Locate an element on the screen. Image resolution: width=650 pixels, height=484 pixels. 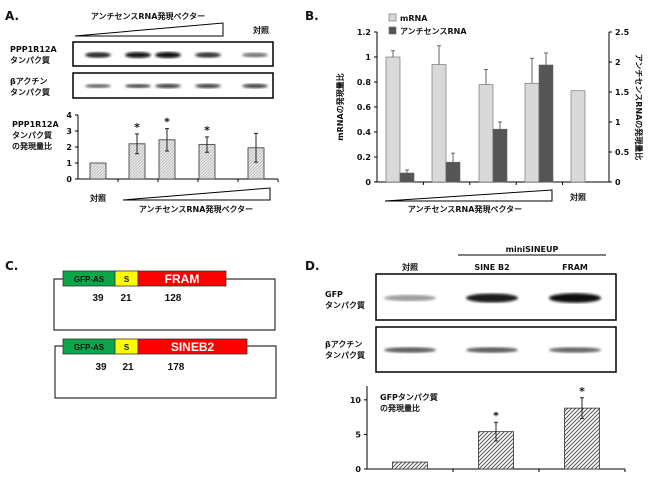
segment-label: S is located at coordinates (127, 347).